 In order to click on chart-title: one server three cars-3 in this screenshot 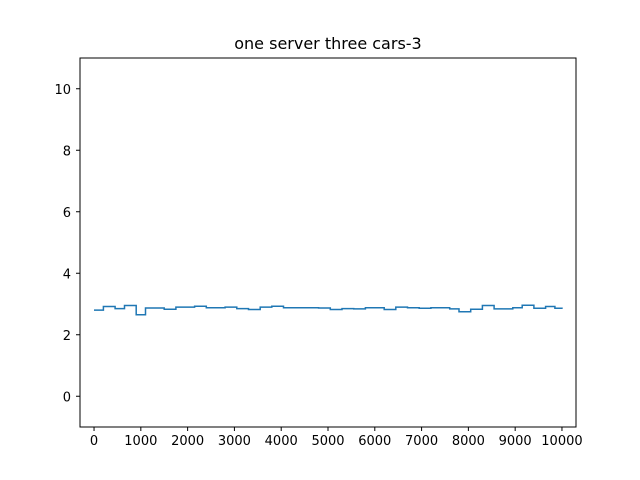, I will do `click(327, 43)`.